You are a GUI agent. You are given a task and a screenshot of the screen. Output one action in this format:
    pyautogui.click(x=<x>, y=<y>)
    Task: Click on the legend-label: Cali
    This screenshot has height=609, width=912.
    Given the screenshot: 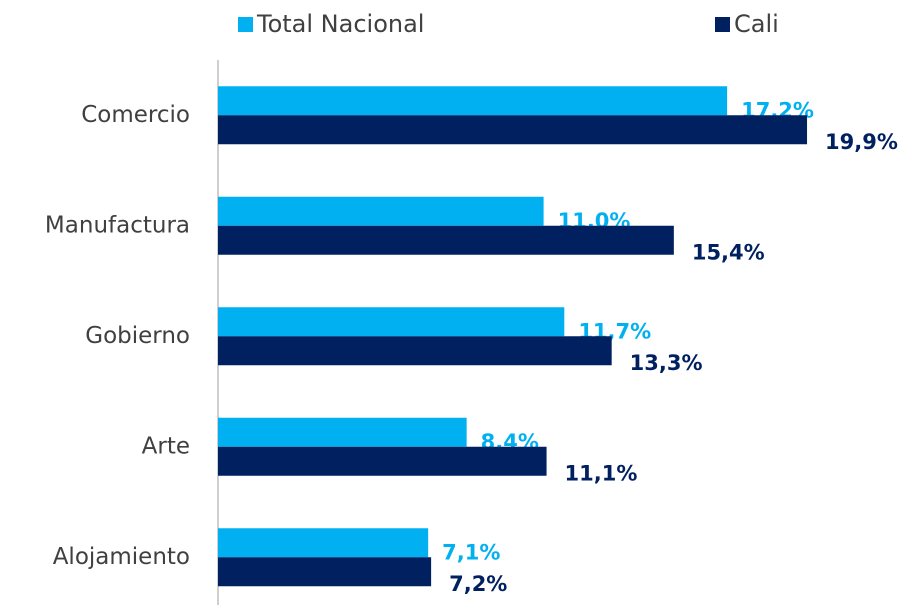 What is the action you would take?
    pyautogui.click(x=756, y=24)
    